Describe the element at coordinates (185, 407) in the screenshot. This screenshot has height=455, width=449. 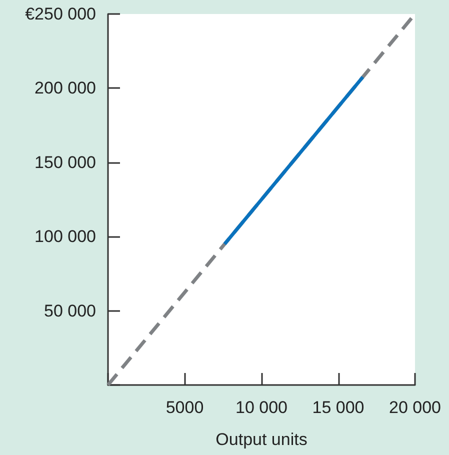
I see `x-tick-label: 5000` at that location.